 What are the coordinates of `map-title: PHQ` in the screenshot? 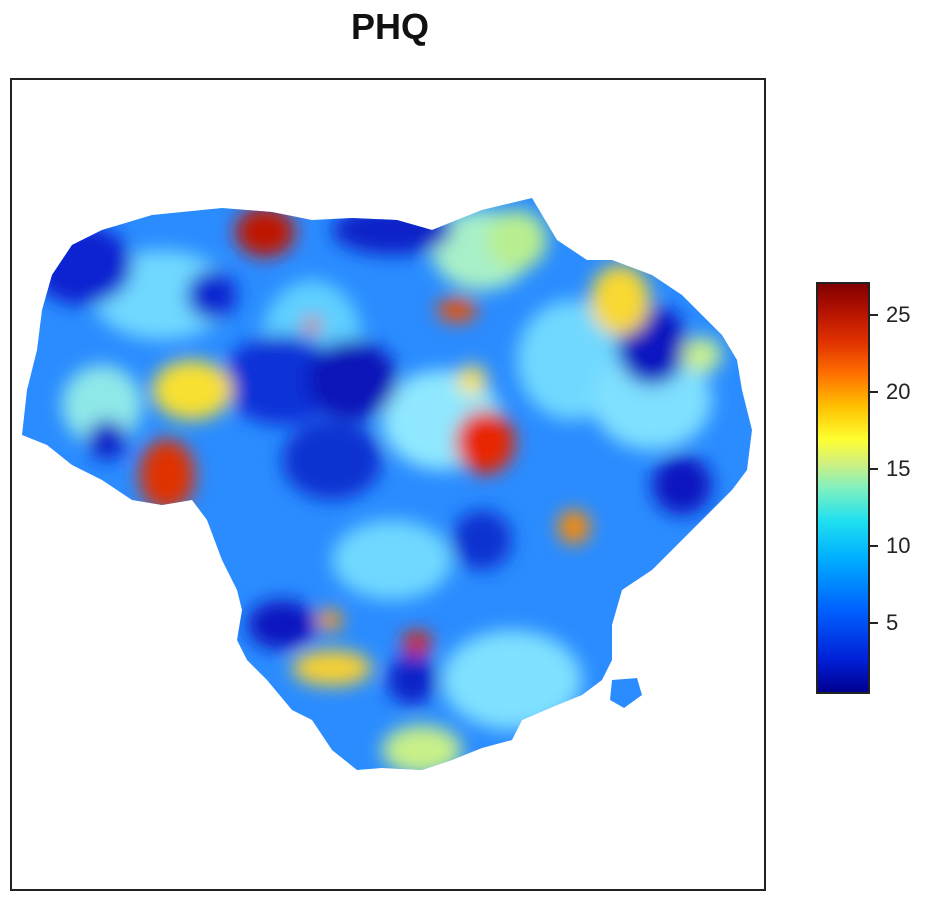 It's located at (389, 26).